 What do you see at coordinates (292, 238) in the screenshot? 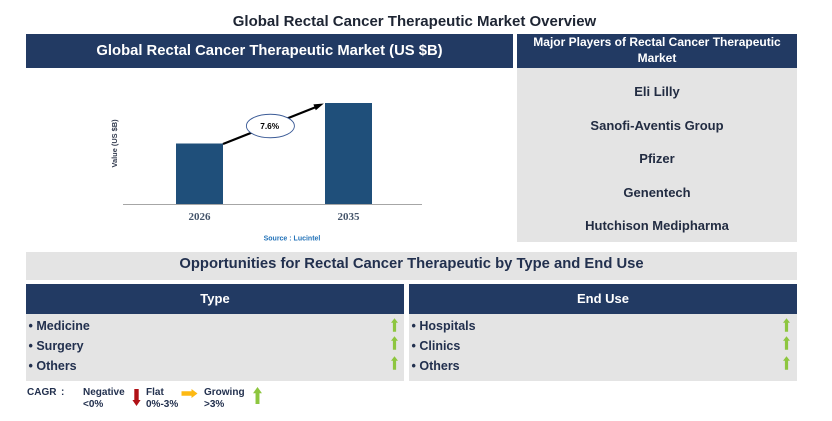
I see `svg-text: Source : Lucintel` at bounding box center [292, 238].